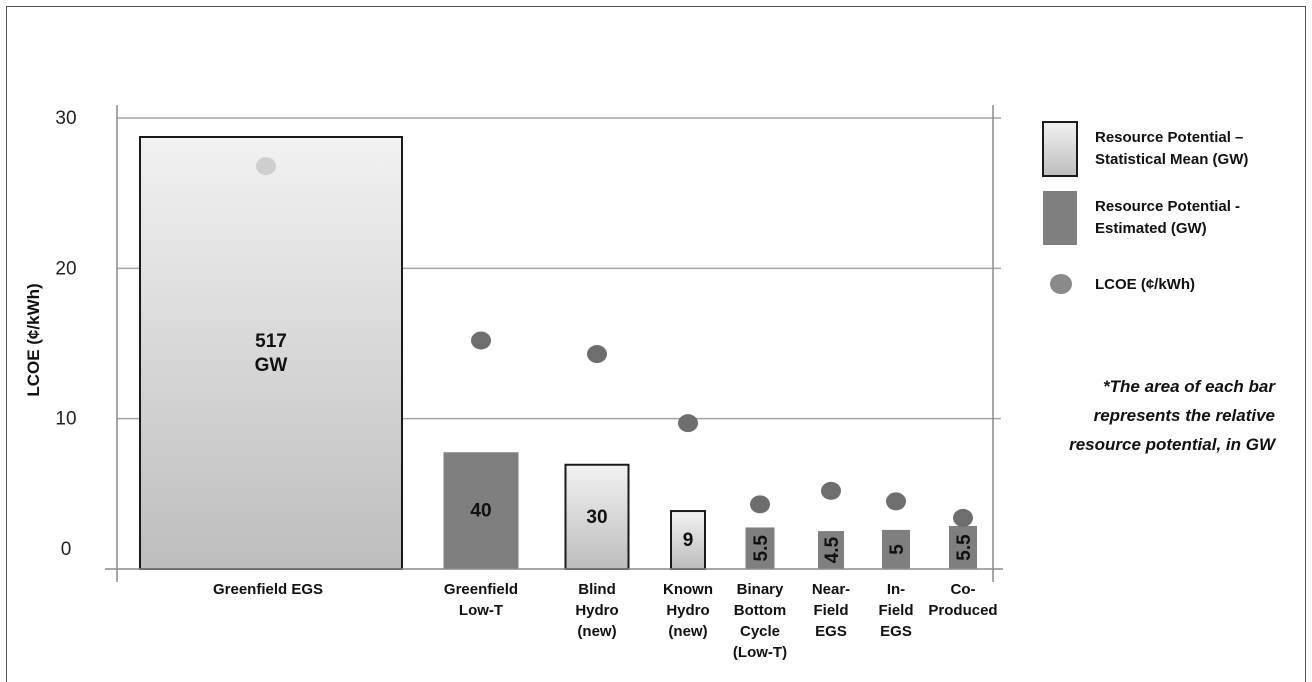  Describe the element at coordinates (268, 589) in the screenshot. I see `category-label-0-0: Greenfield EGS` at that location.